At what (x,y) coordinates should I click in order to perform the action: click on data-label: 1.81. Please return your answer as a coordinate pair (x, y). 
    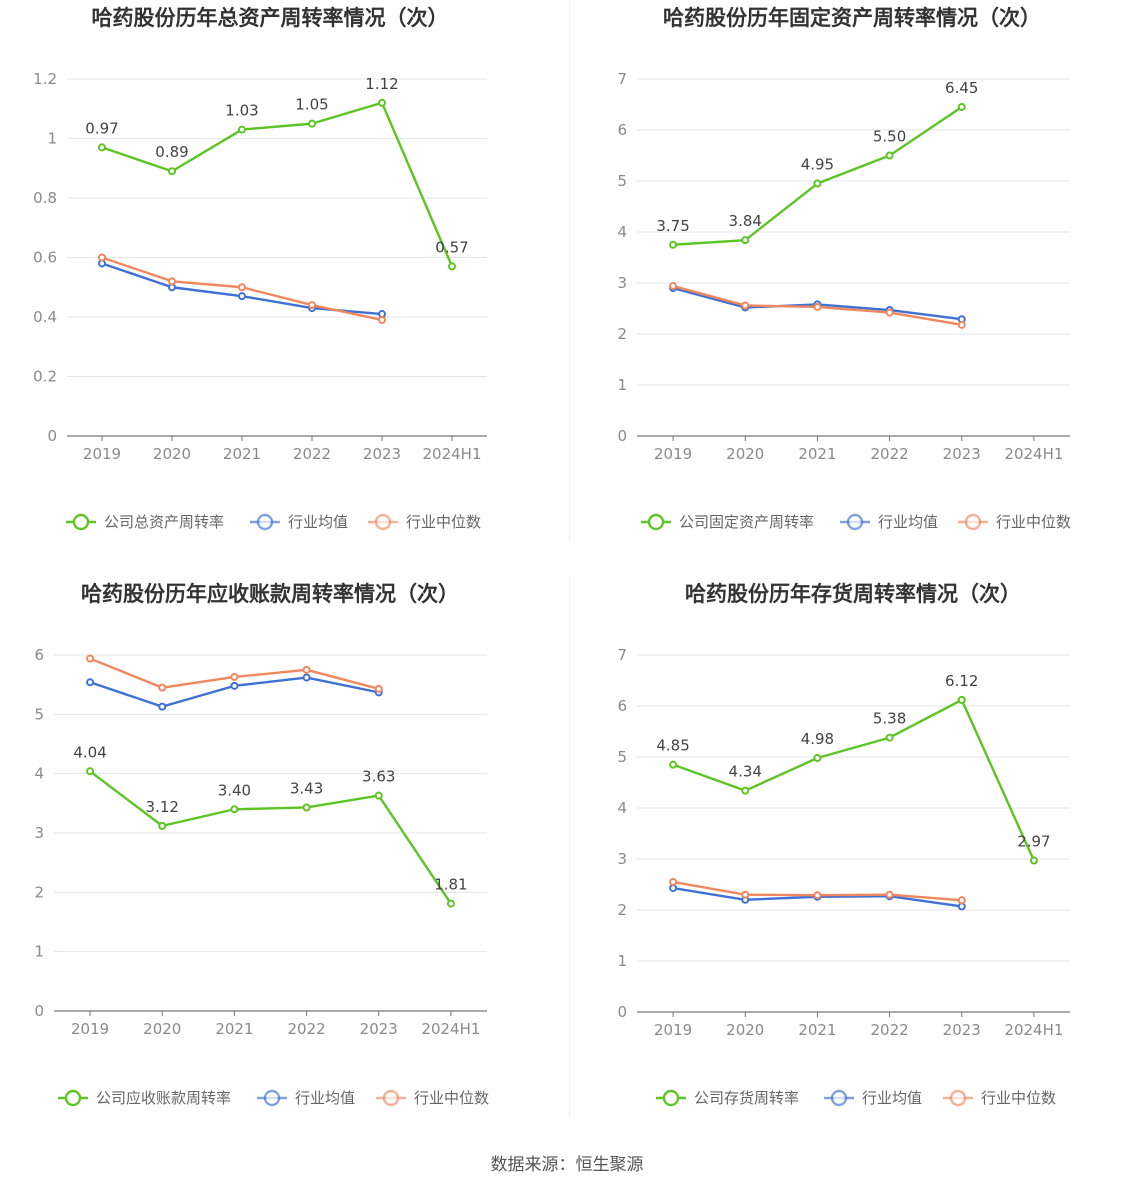
    Looking at the image, I should click on (450, 885).